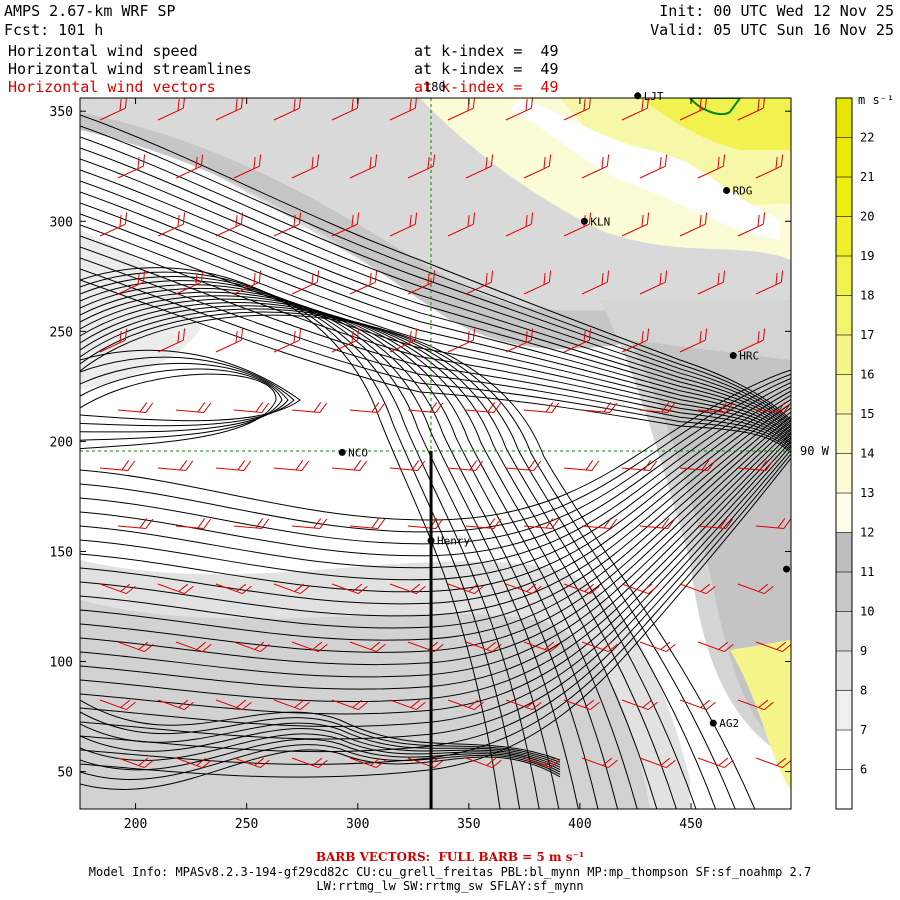 This screenshot has width=900, height=900. I want to click on y-tick-label: 50, so click(65, 773).